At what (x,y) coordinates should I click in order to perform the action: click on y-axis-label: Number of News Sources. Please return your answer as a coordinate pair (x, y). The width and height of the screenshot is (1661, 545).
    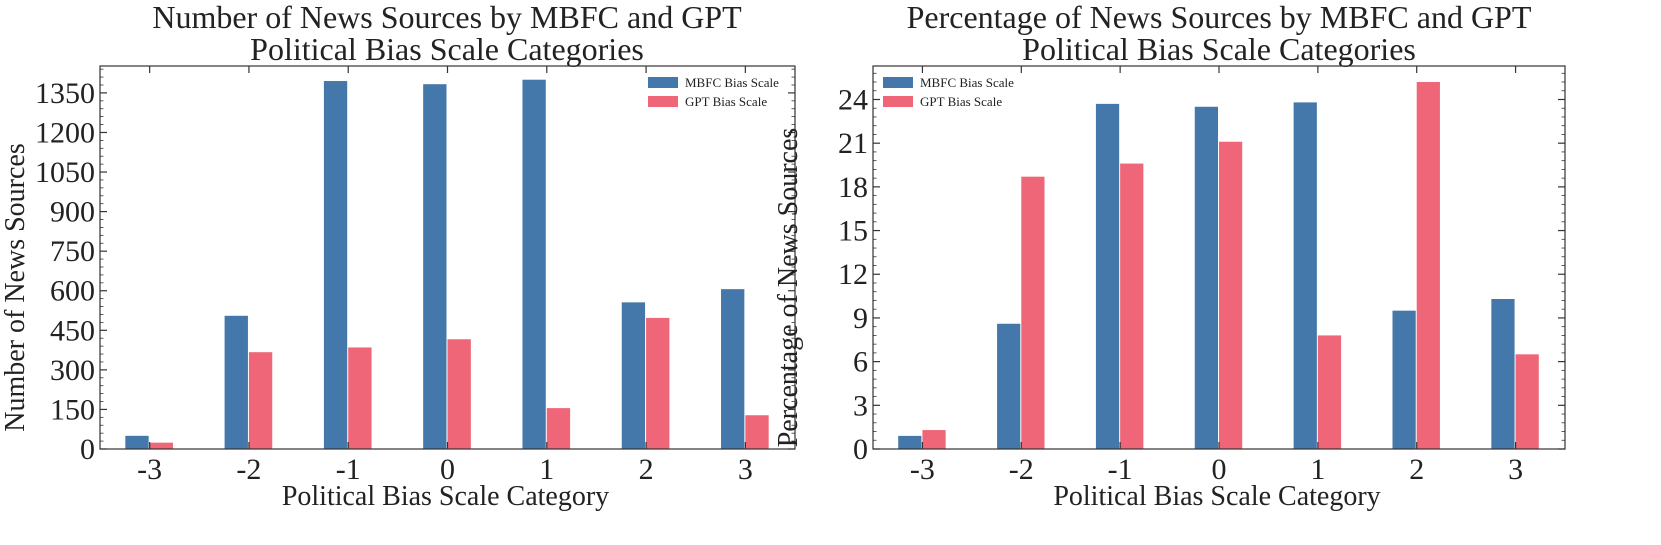
    Looking at the image, I should click on (15, 287).